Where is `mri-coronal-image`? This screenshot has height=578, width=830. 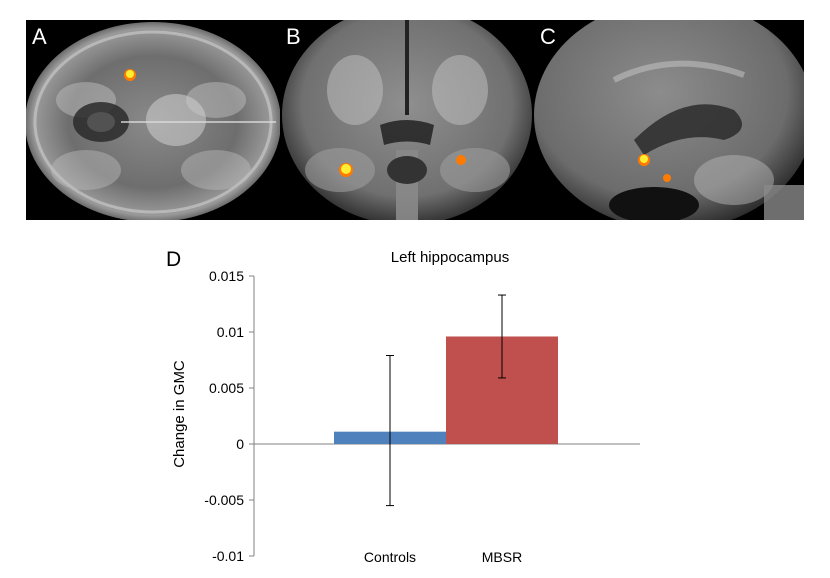
mri-coronal-image is located at coordinates (407, 120).